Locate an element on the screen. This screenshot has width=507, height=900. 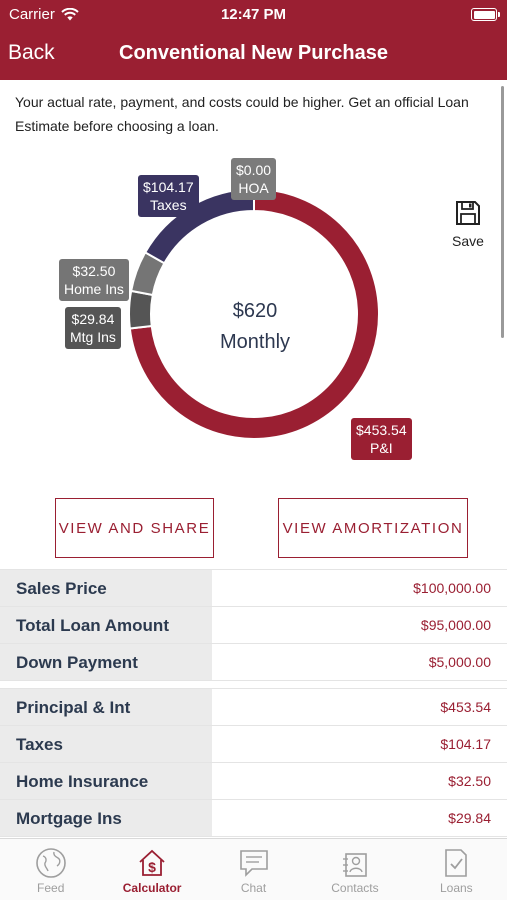
table-row: Principal & Int $453.54 is located at coordinates (253, 707).